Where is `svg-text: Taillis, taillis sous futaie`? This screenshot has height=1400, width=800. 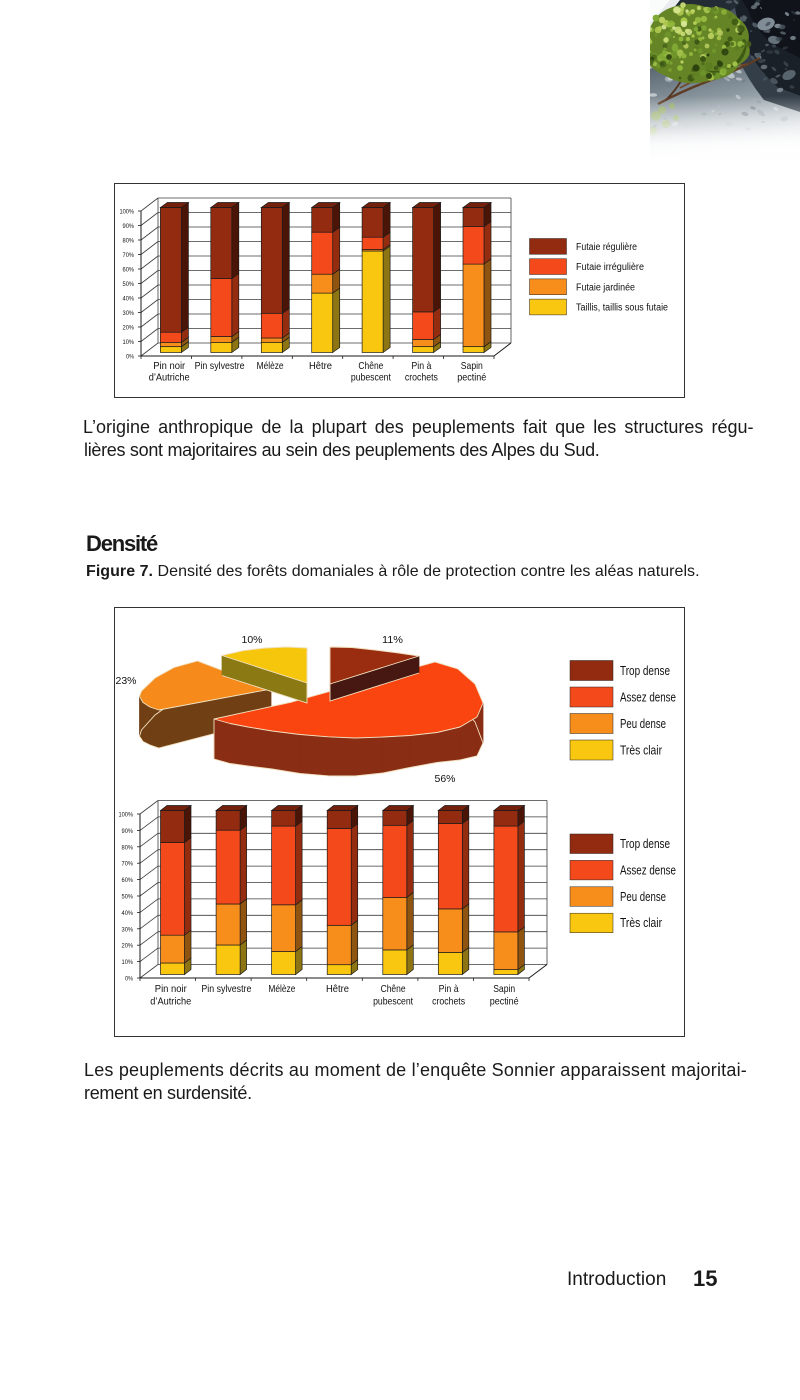 svg-text: Taillis, taillis sous futaie is located at coordinates (622, 308).